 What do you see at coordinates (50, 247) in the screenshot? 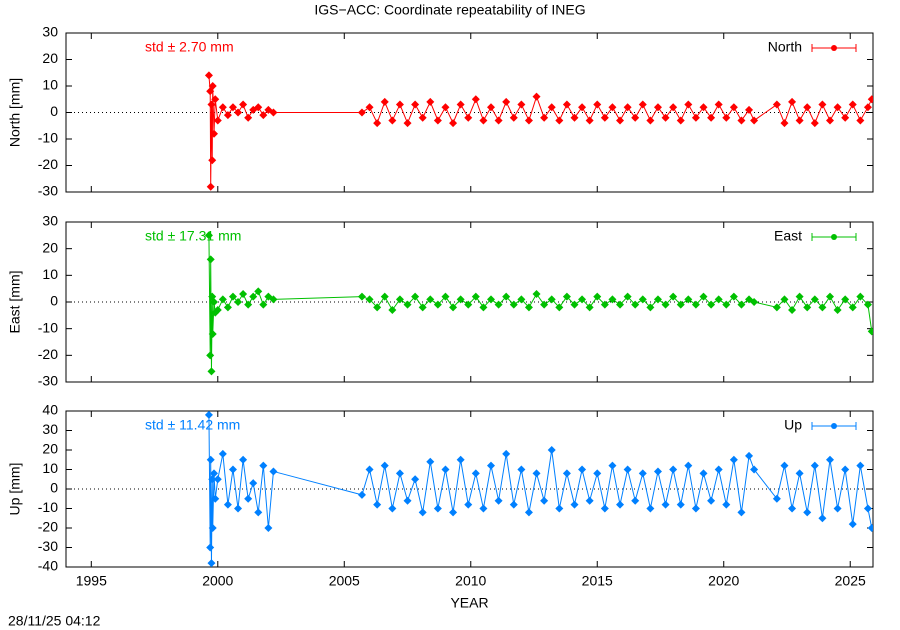
I see `y-tick-label: 20` at bounding box center [50, 247].